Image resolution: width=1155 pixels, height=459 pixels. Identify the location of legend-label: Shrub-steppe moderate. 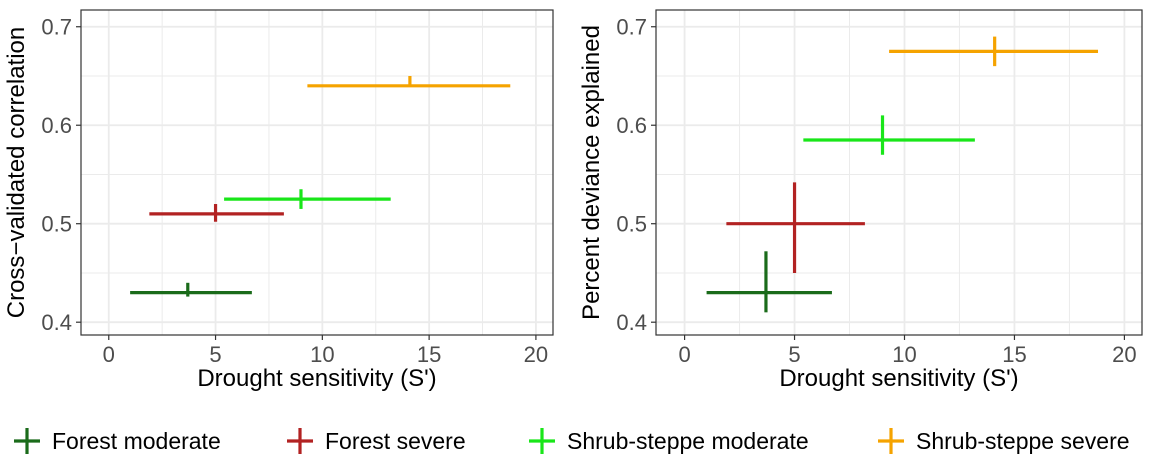
(688, 441).